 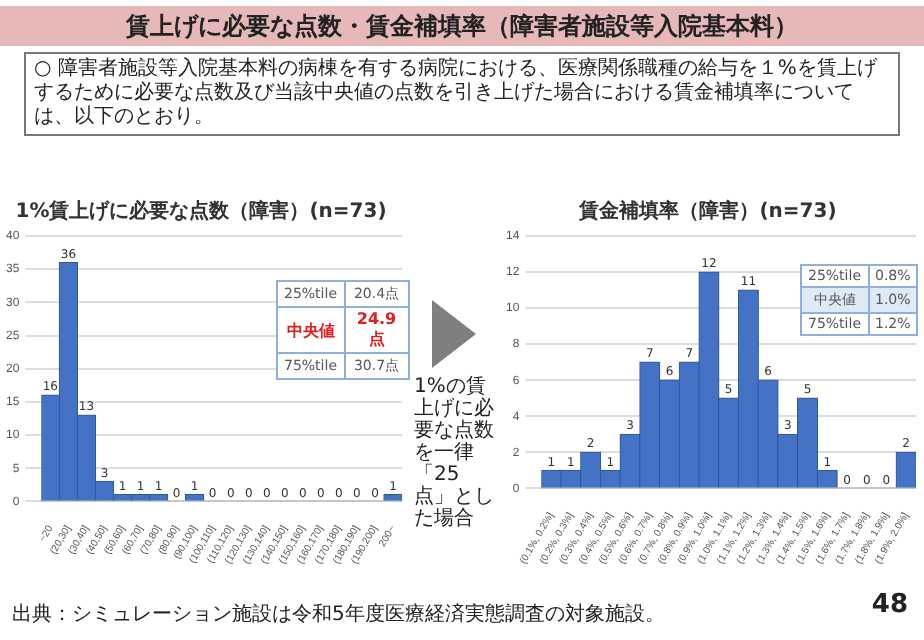 I want to click on chart-title: 賃金補填率（障害）(n=73), so click(x=707, y=211).